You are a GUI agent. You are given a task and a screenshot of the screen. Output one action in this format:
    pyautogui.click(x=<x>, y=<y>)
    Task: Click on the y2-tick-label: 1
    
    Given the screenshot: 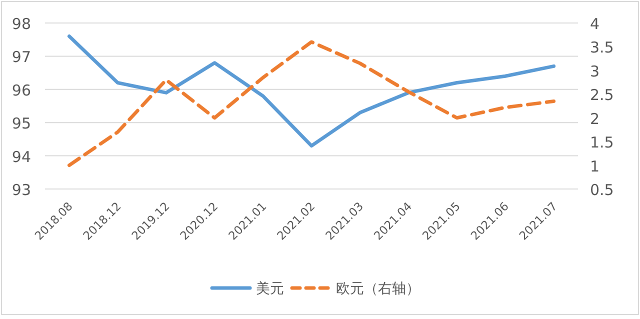 What is the action you would take?
    pyautogui.click(x=595, y=166)
    